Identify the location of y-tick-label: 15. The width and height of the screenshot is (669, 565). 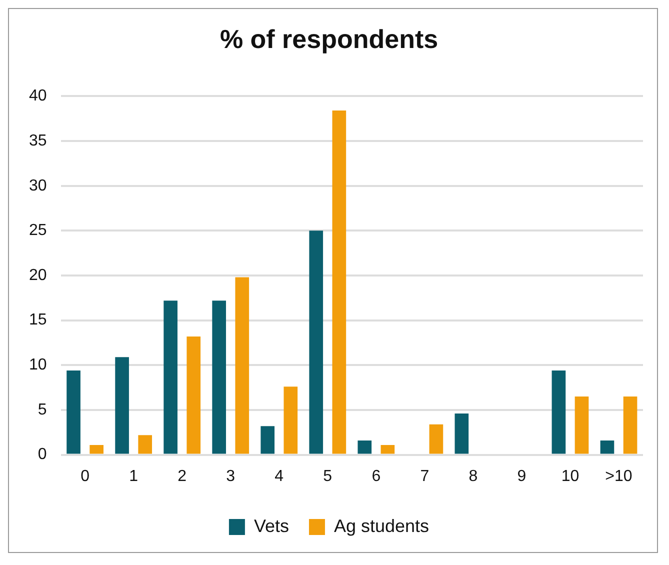
(38, 320).